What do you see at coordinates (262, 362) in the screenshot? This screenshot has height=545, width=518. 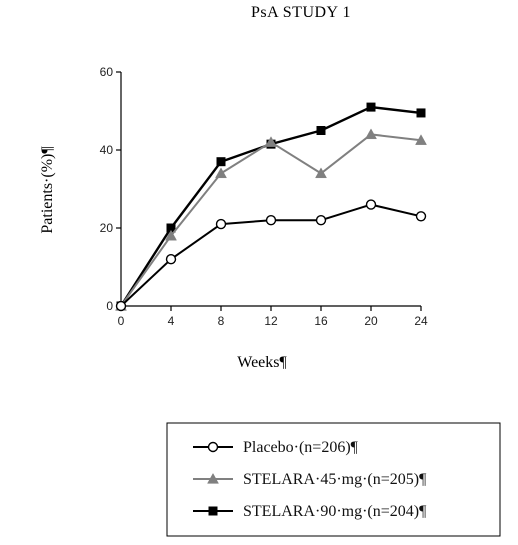 I see `x-axis-label: Weeks¶` at bounding box center [262, 362].